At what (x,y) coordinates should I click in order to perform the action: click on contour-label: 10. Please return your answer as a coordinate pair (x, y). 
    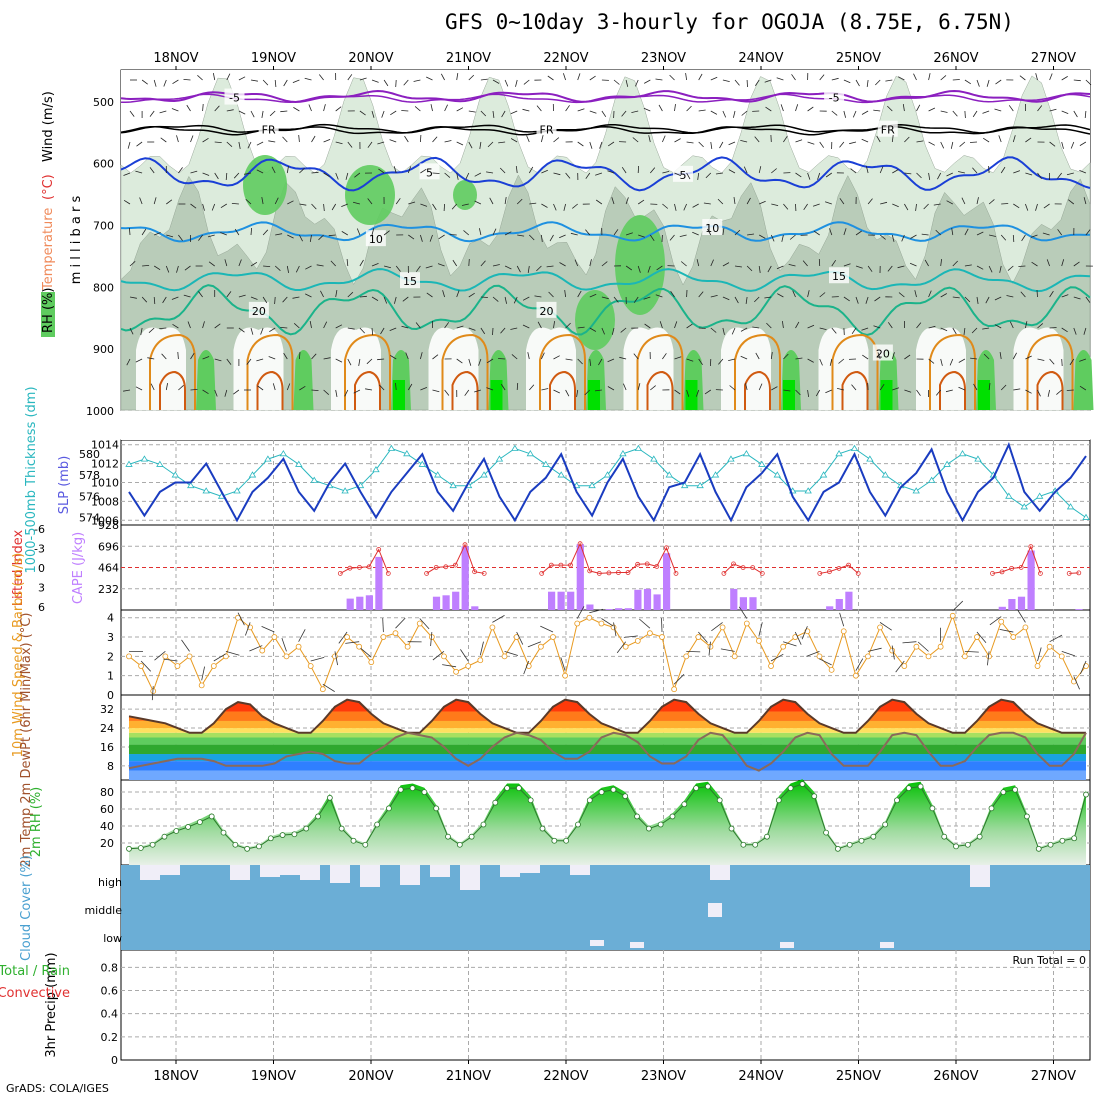
    Looking at the image, I should click on (376, 239).